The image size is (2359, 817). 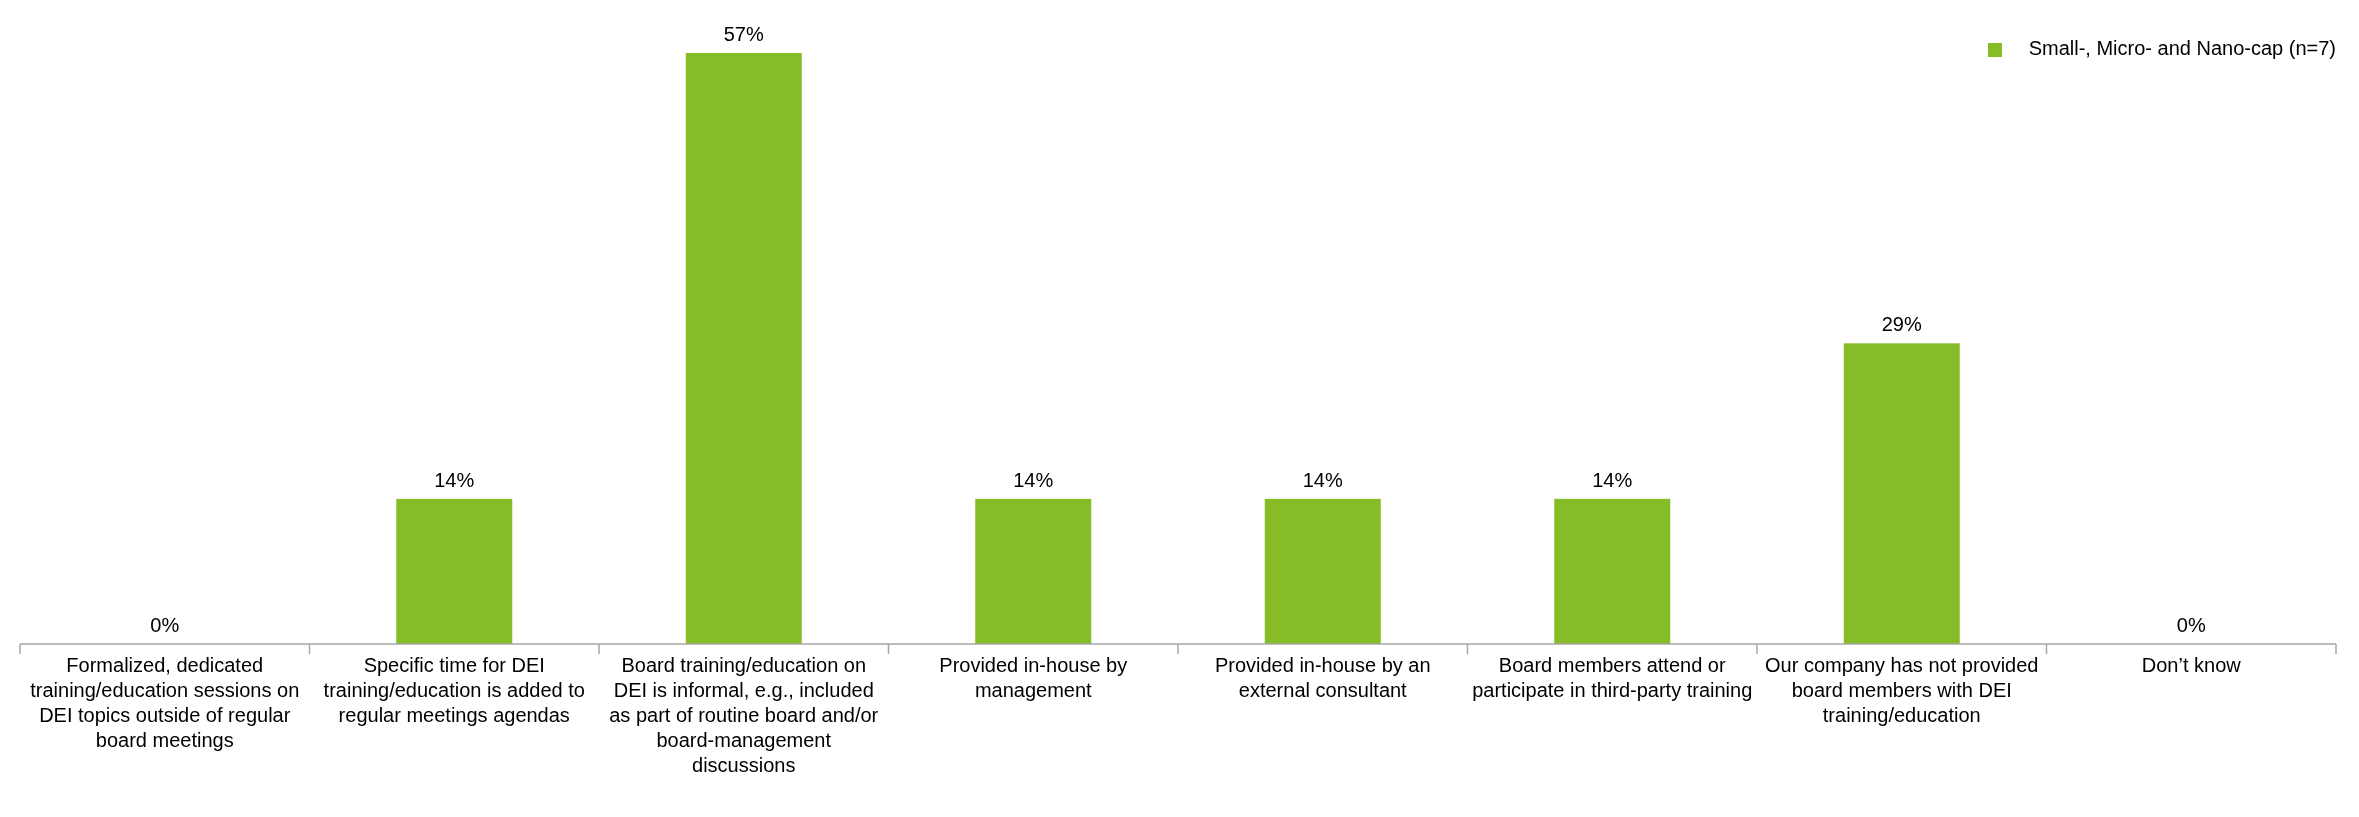 I want to click on x-tick-label: Our company has not provided board members with DEI training/education, so click(x=1902, y=690).